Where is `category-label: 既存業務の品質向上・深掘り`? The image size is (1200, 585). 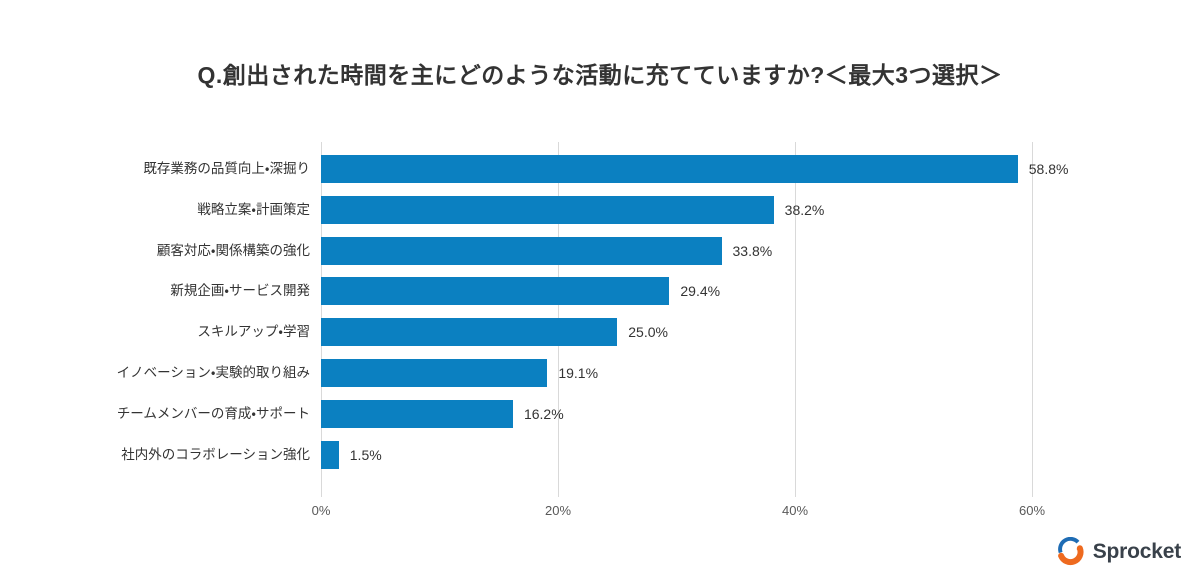
category-label: 既存業務の品質向上・深掘り is located at coordinates (226, 168).